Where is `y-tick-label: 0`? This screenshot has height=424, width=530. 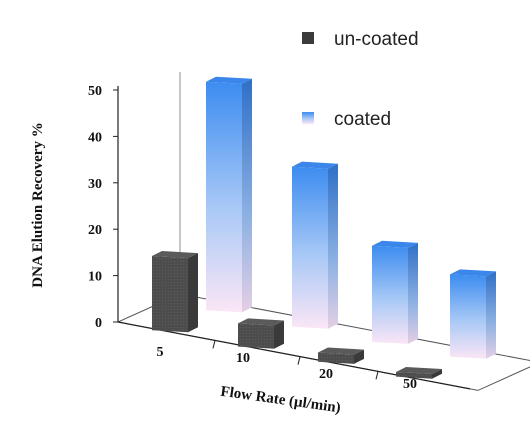 y-tick-label: 0 is located at coordinates (98, 323).